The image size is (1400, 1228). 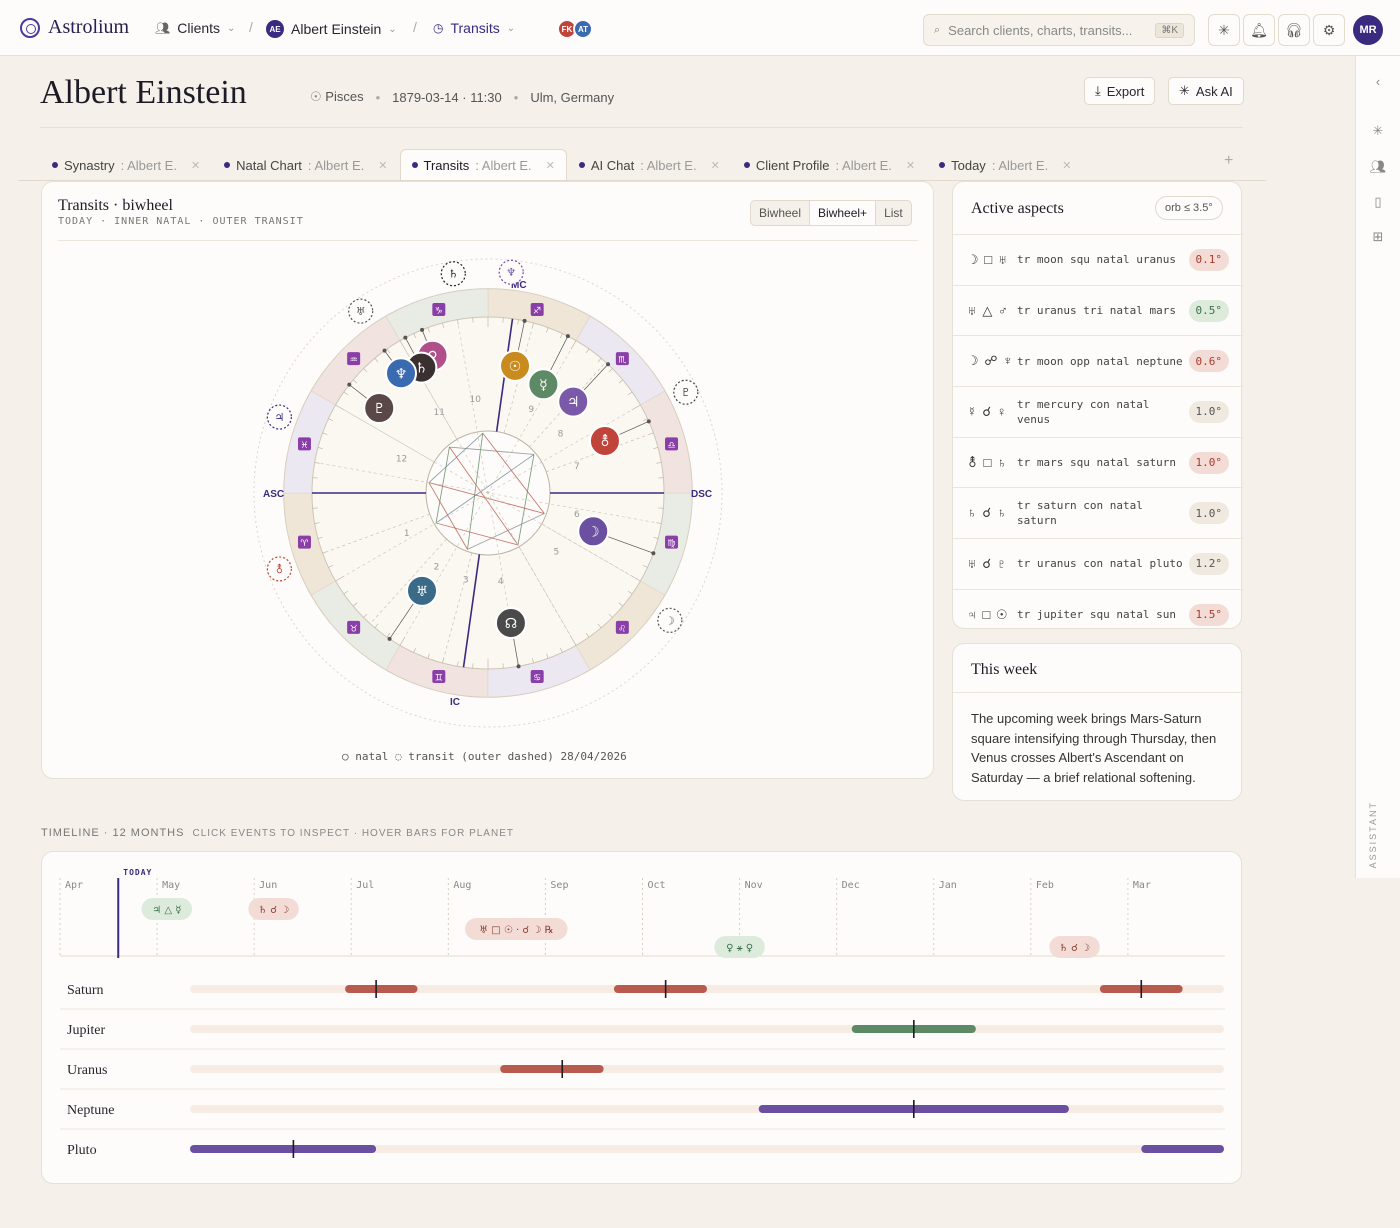 I want to click on tab-synastry: Synastry: Albert E. ✕, so click(x=126, y=164).